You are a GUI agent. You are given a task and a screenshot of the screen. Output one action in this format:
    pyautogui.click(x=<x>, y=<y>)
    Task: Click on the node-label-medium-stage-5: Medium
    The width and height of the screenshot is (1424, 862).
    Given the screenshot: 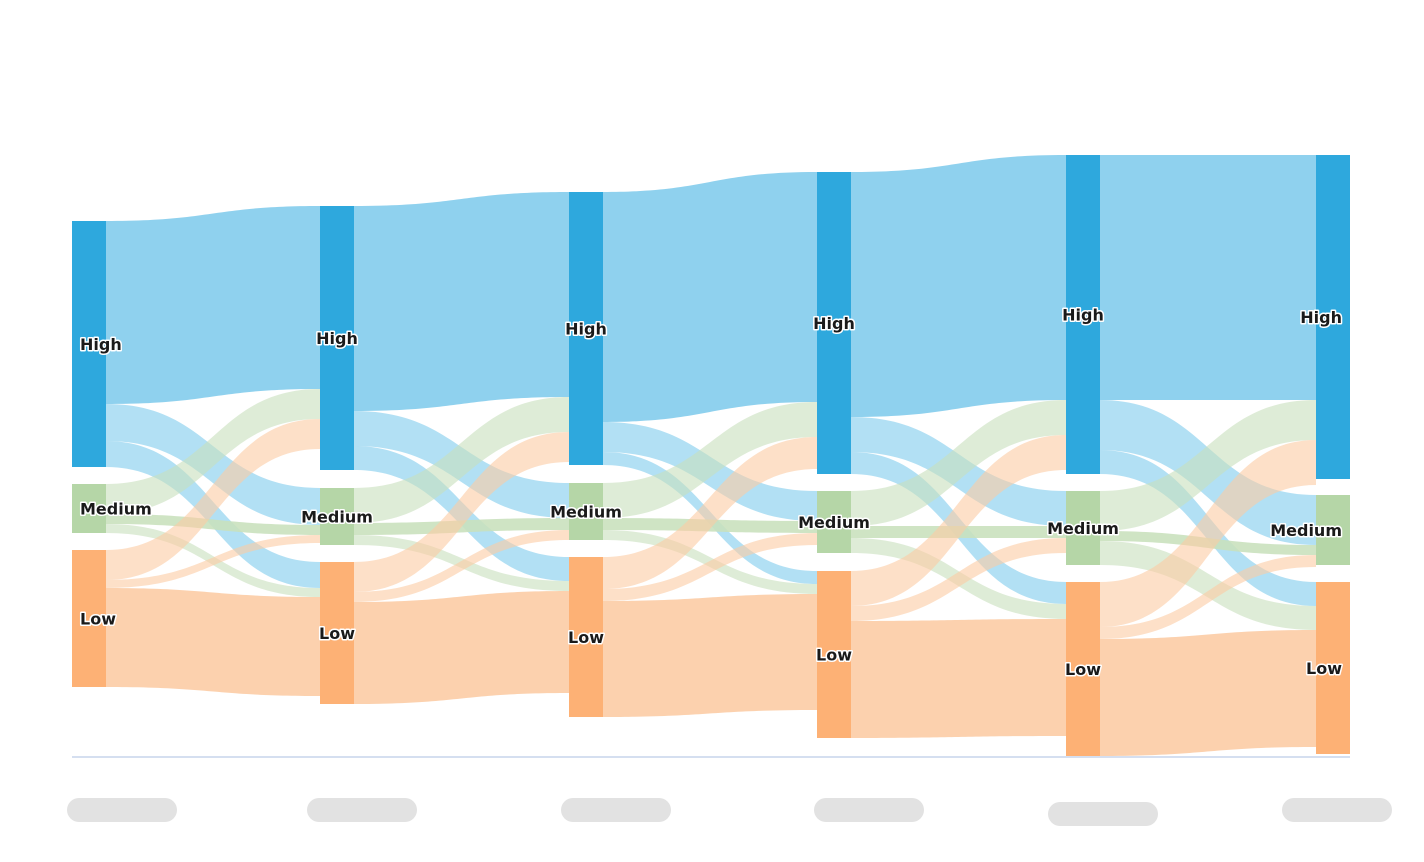 What is the action you would take?
    pyautogui.click(x=1083, y=528)
    